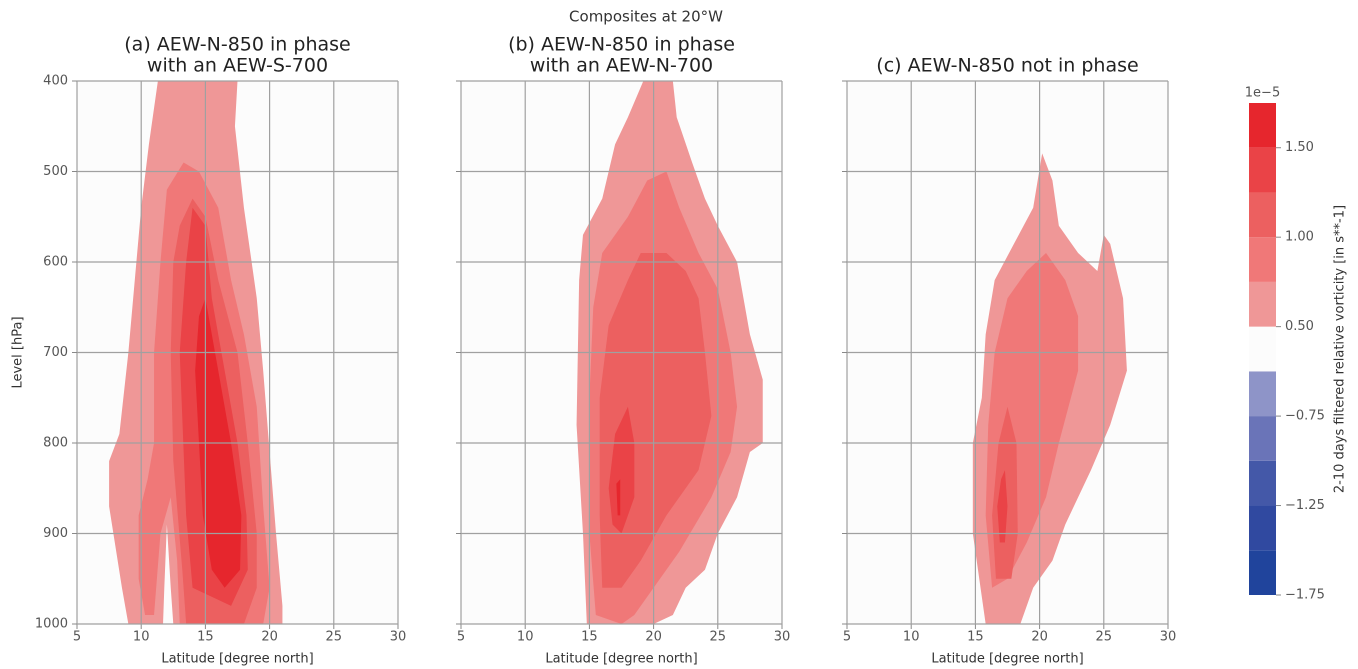 Image resolution: width=1358 pixels, height=669 pixels. I want to click on figure-title: Composites at 20°W, so click(646, 17).